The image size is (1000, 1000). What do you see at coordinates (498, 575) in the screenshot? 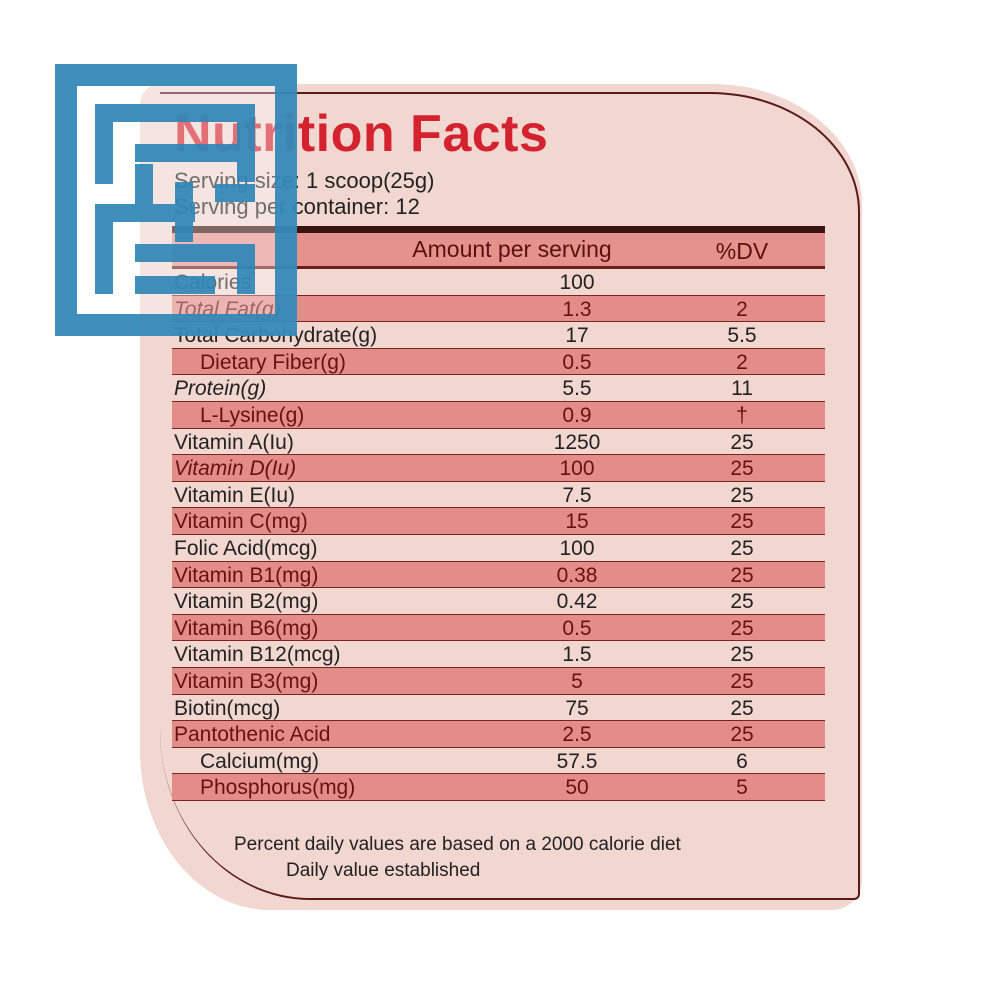
I see `table-row: Vitamin B1(mg) 0.38 25` at bounding box center [498, 575].